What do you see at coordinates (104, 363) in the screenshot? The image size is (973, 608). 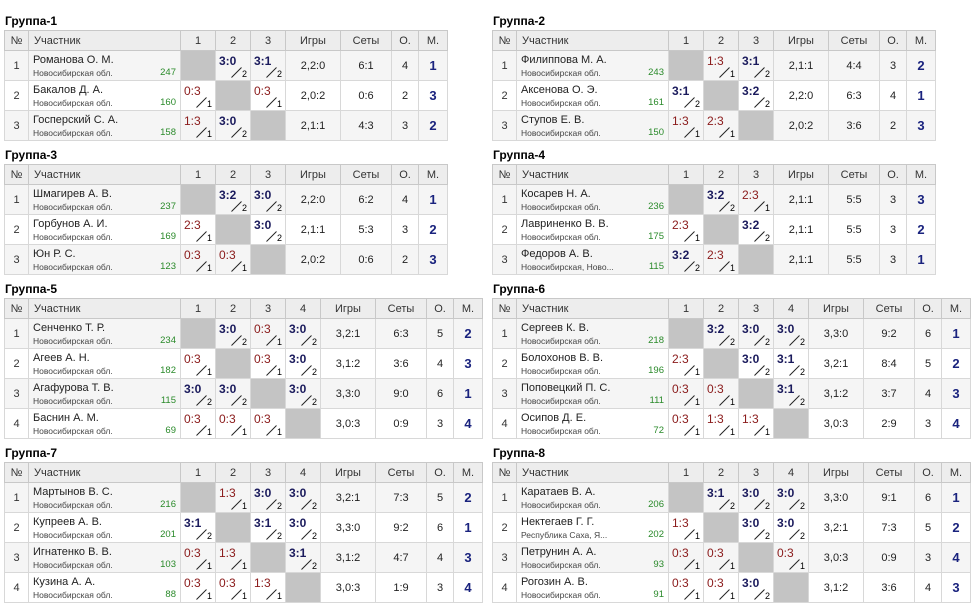 I see `participant-cell: Агеев А. Н. Новосибирская обл. 182` at bounding box center [104, 363].